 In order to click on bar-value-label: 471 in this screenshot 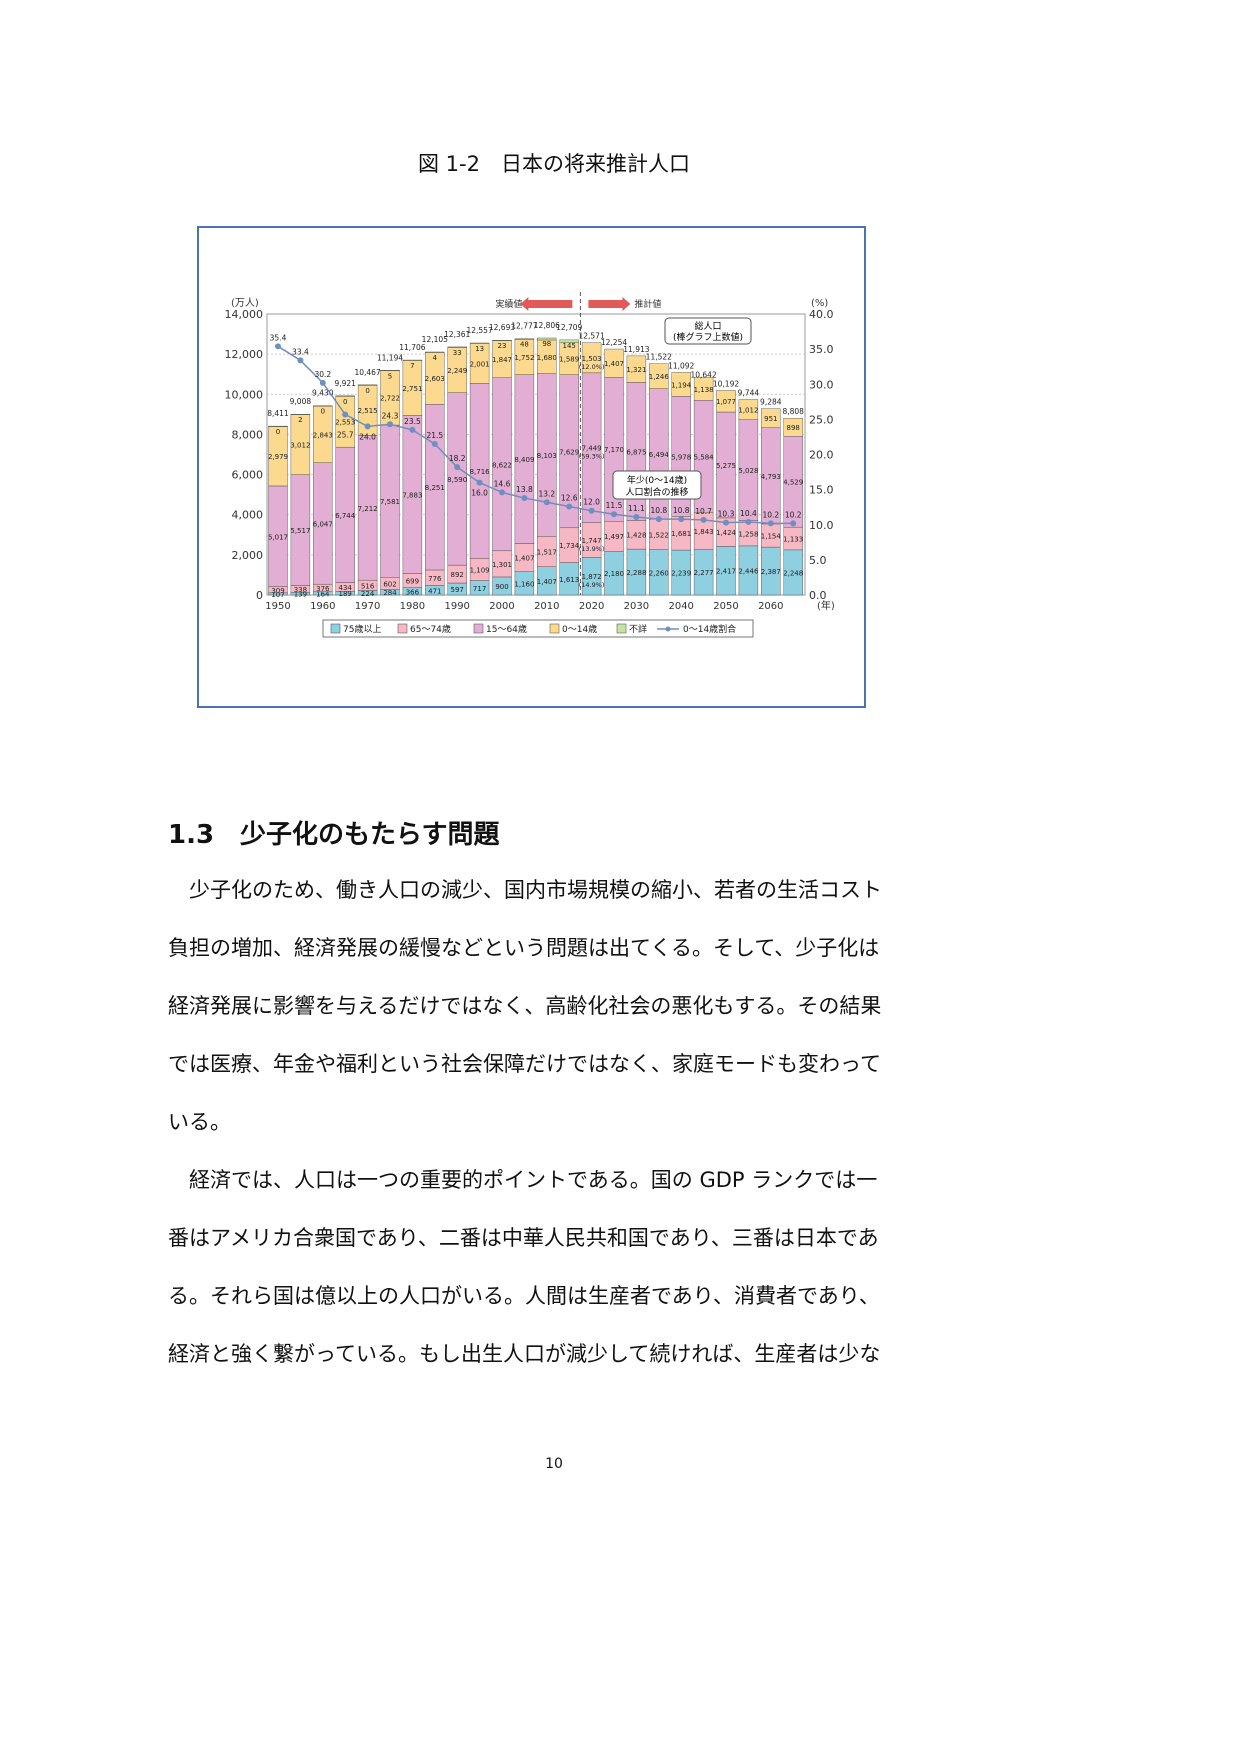, I will do `click(434, 591)`.